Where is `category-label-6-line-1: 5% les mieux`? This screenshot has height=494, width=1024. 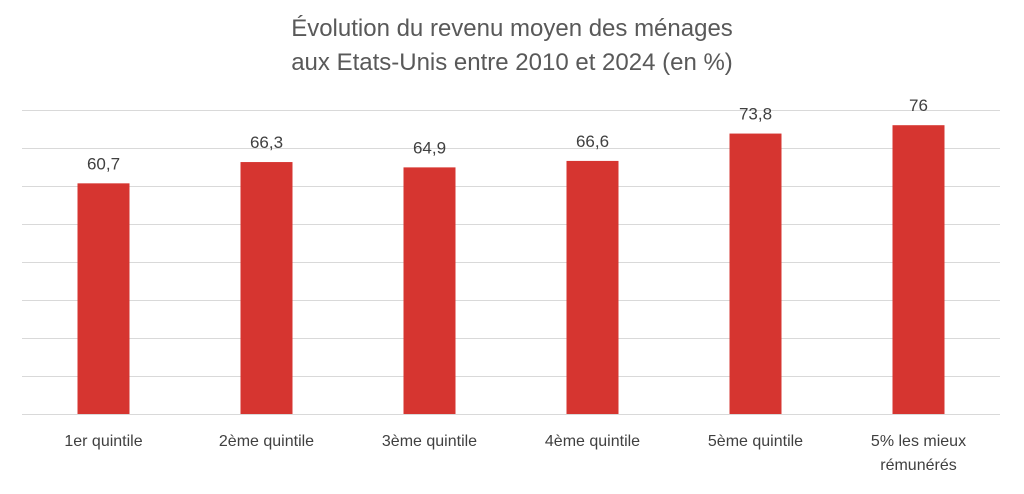
category-label-6-line-1: 5% les mieux is located at coordinates (918, 441).